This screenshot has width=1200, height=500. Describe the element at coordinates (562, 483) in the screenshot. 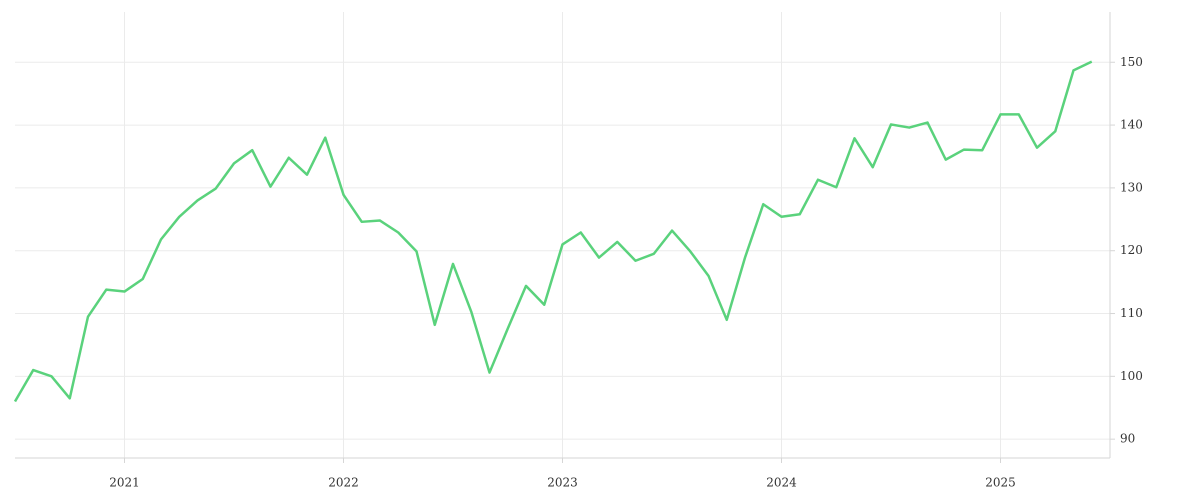

I see `x-tick-label: 2023` at that location.